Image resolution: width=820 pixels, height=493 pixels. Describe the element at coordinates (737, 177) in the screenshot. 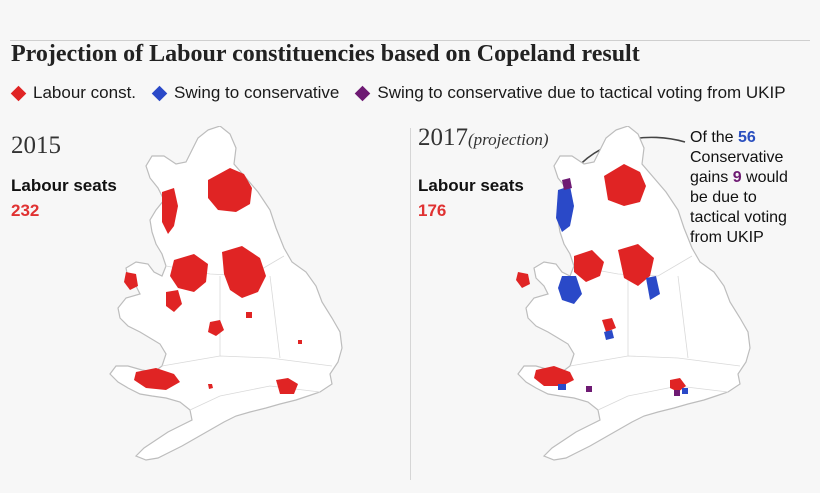

I see `annotation-tactical-count: 9` at that location.